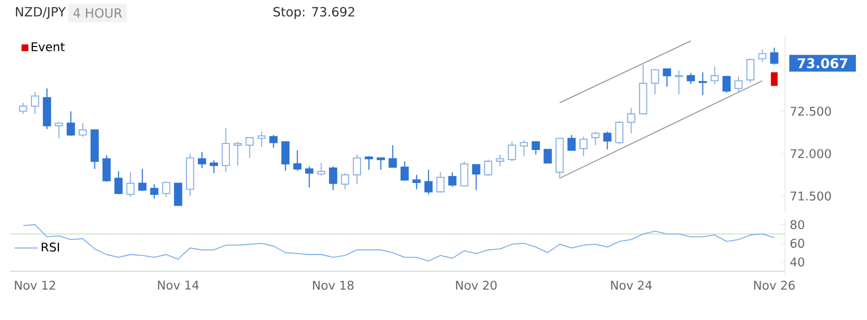  What do you see at coordinates (178, 285) in the screenshot?
I see `x-tick-label: Nov 14` at bounding box center [178, 285].